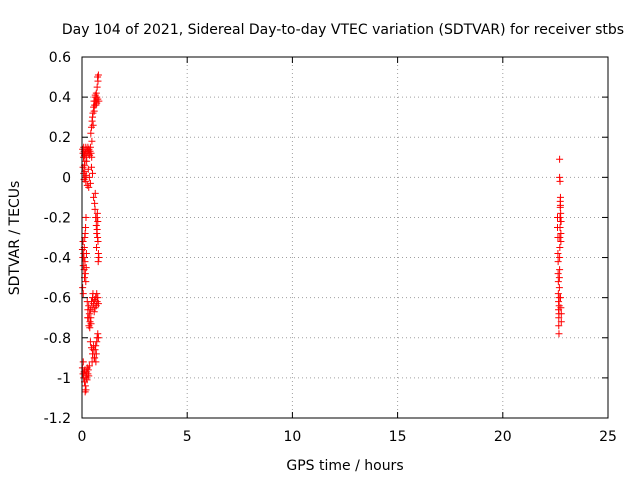 The image size is (640, 480). What do you see at coordinates (60, 98) in the screenshot?
I see `y-tick-label: 0.4` at bounding box center [60, 98].